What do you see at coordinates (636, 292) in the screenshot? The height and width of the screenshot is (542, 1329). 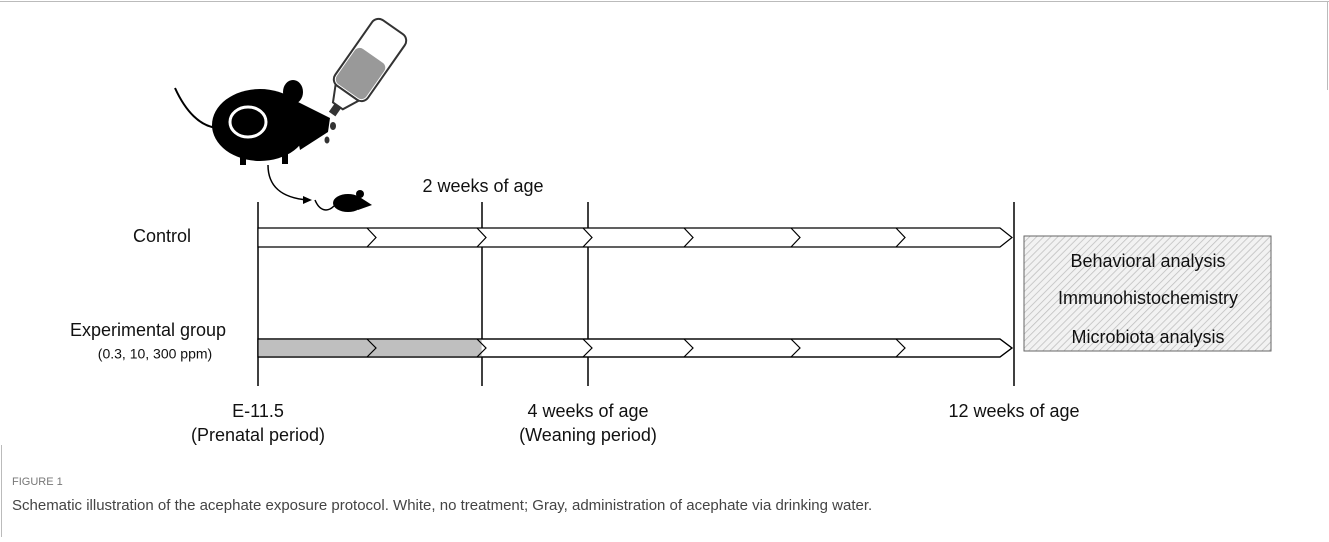 I see `chevrons` at bounding box center [636, 292].